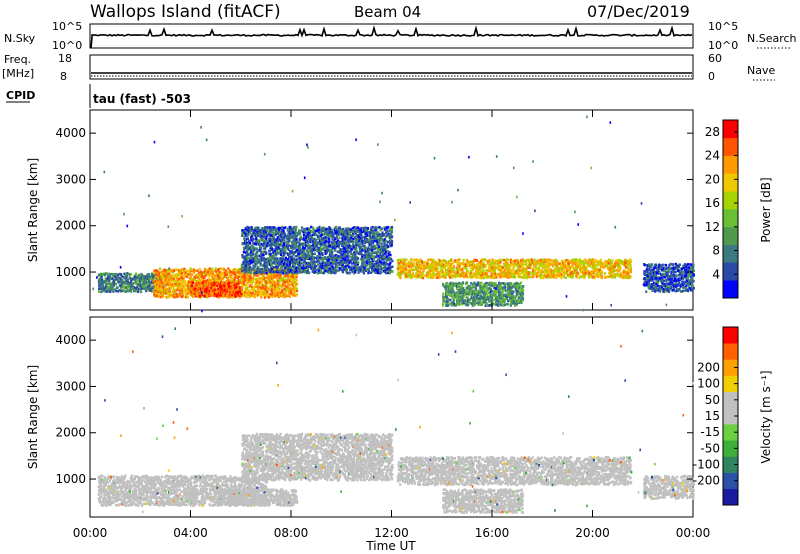 The width and height of the screenshot is (800, 554). Describe the element at coordinates (18, 73) in the screenshot. I see `freq-unit: [MHz]` at that location.